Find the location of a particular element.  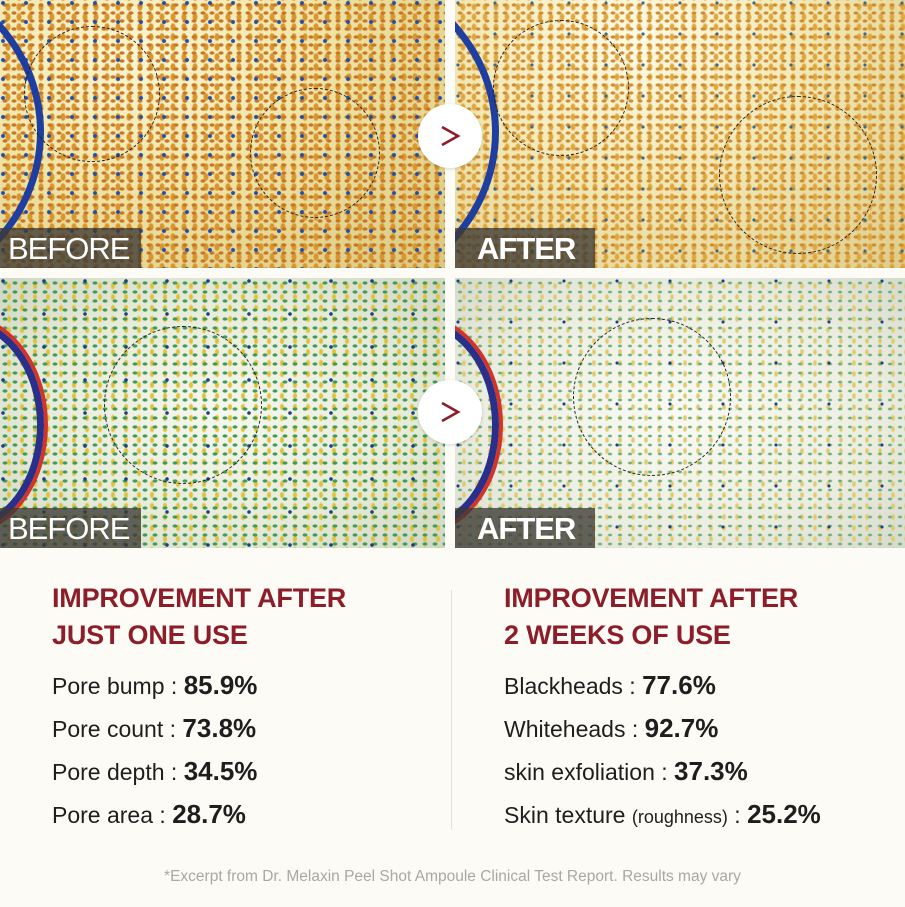

stat-value: 25.2% is located at coordinates (784, 814).